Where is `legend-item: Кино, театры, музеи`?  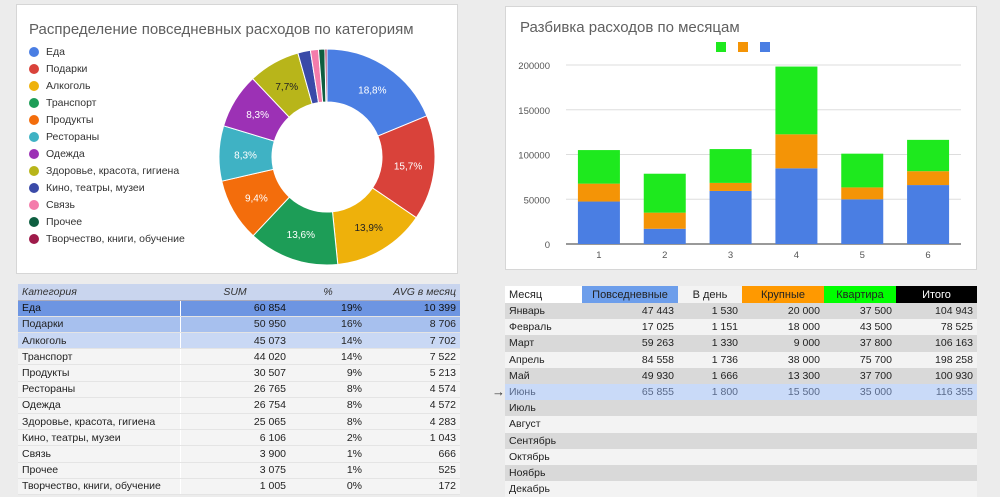
legend-item: Кино, театры, музеи is located at coordinates (107, 187).